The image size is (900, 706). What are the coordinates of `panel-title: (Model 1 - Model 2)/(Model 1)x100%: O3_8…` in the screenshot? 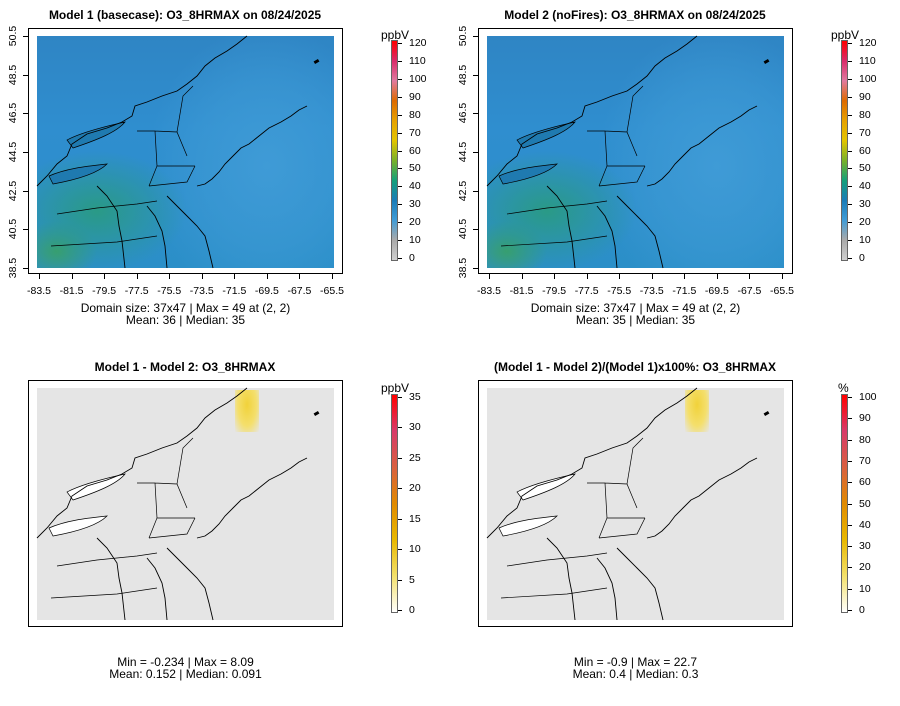 It's located at (635, 367).